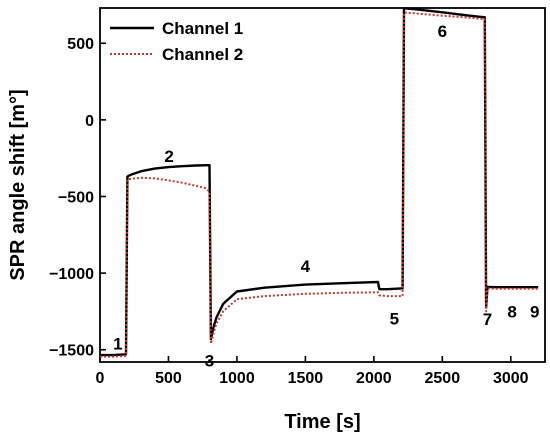 The image size is (550, 437). What do you see at coordinates (534, 311) in the screenshot?
I see `segment-label: 9` at bounding box center [534, 311].